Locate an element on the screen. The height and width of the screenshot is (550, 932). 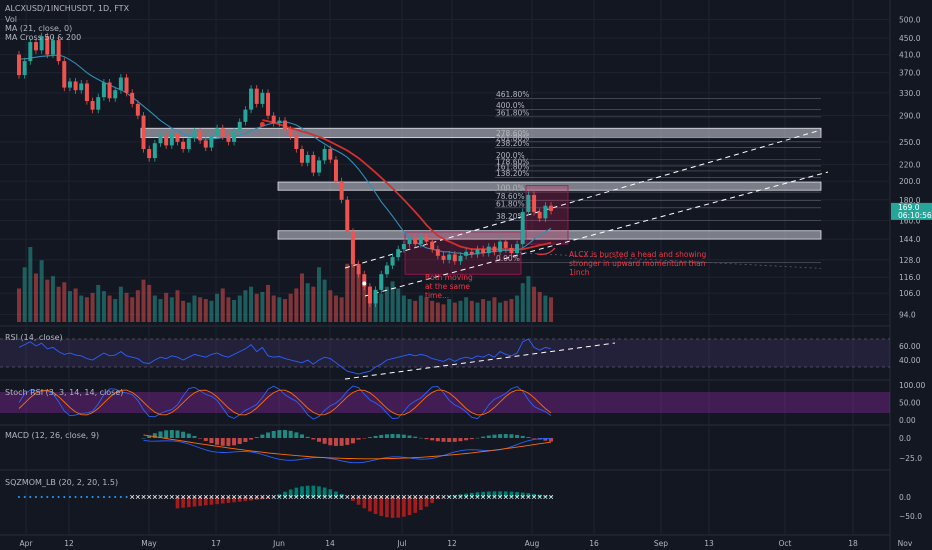
legend-sqz: SQZMOM_LB (20, 2, 20, 1.5) is located at coordinates (62, 482).